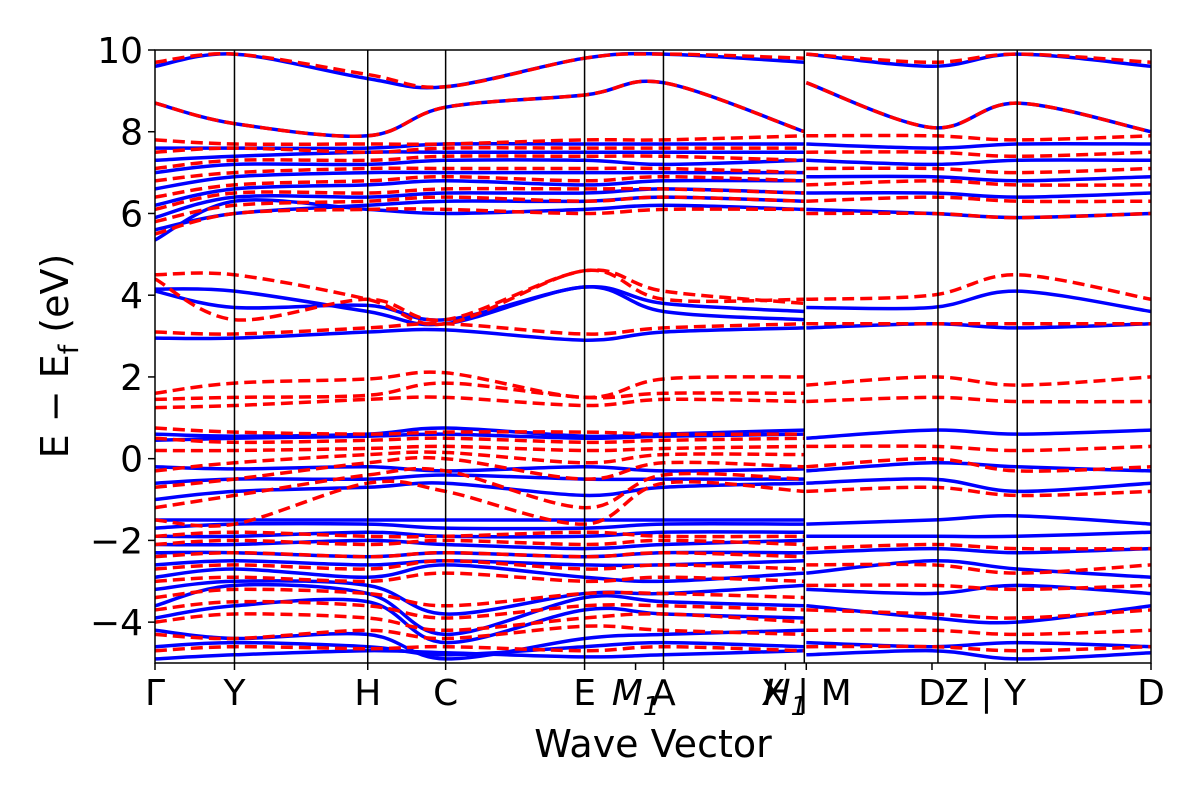 This screenshot has width=1200, height=800. What do you see at coordinates (131, 133) in the screenshot?
I see `y-tick-label: 8` at bounding box center [131, 133].